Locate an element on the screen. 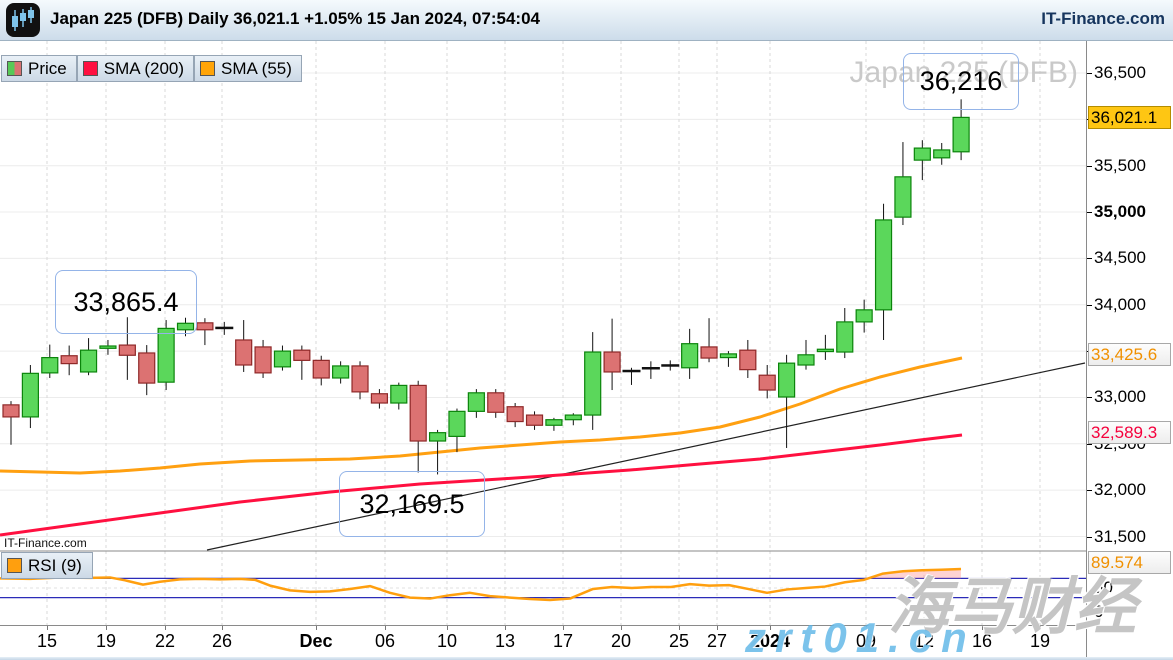 This screenshot has width=1173, height=660. last-price-label: 36,021.1 is located at coordinates (1129, 117).